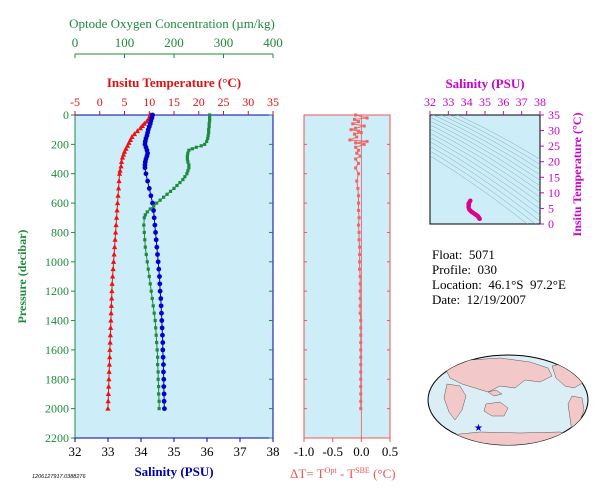 Image resolution: width=608 pixels, height=500 pixels. I want to click on ts-salinity-axis-title: Salinity (PSU), so click(484, 83).